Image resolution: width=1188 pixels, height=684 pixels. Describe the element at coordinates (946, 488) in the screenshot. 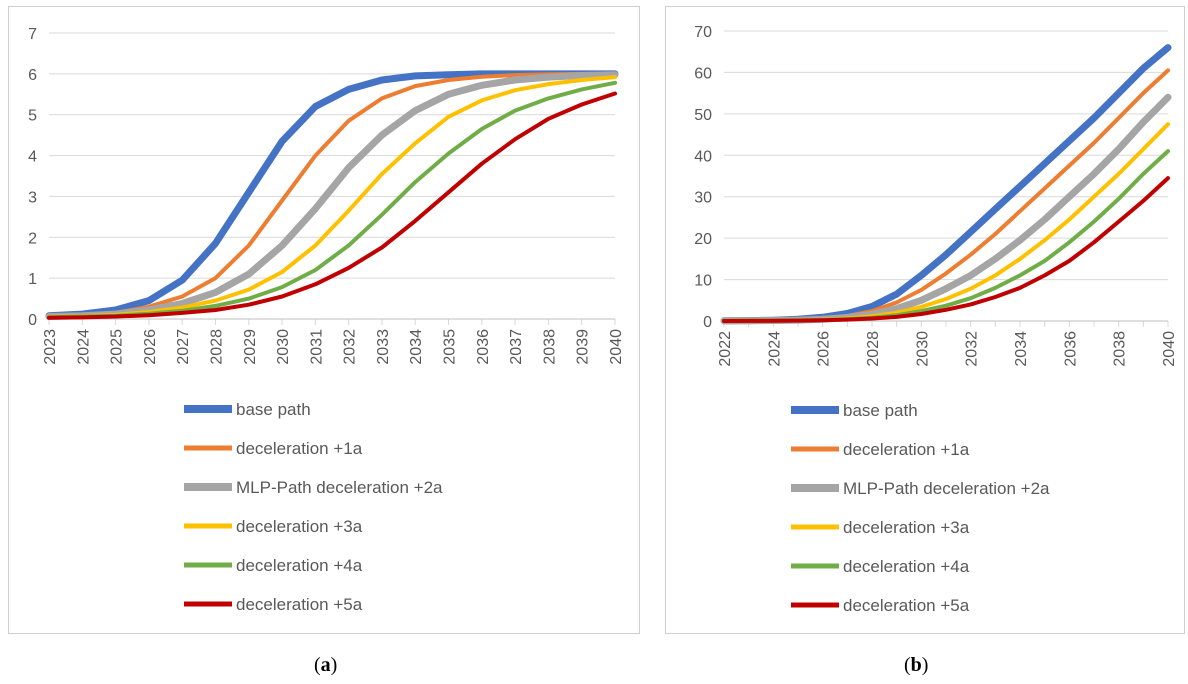

I see `b-legend-label: MLP-Path deceleration +2a` at that location.